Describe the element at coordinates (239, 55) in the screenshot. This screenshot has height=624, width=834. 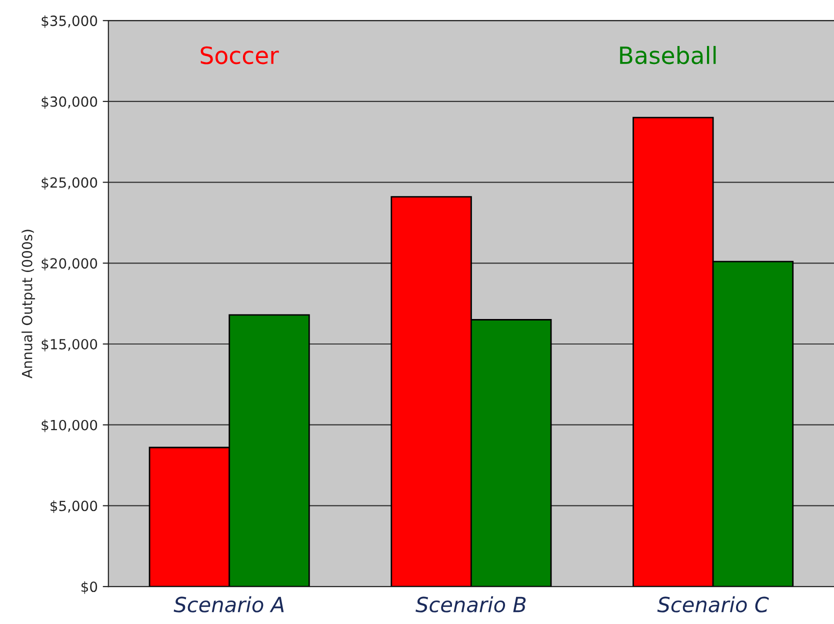
I see `text: Soccer` at that location.